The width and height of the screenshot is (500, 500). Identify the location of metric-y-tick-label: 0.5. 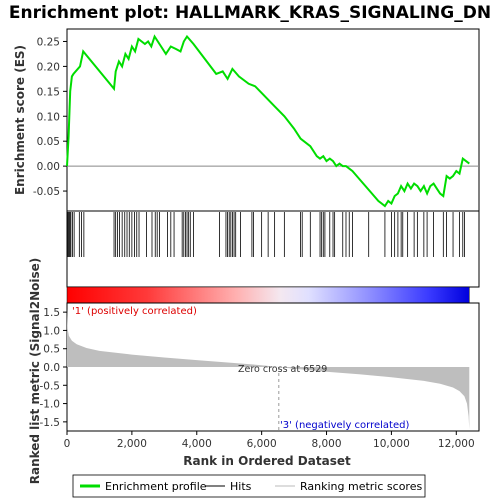
(51, 350).